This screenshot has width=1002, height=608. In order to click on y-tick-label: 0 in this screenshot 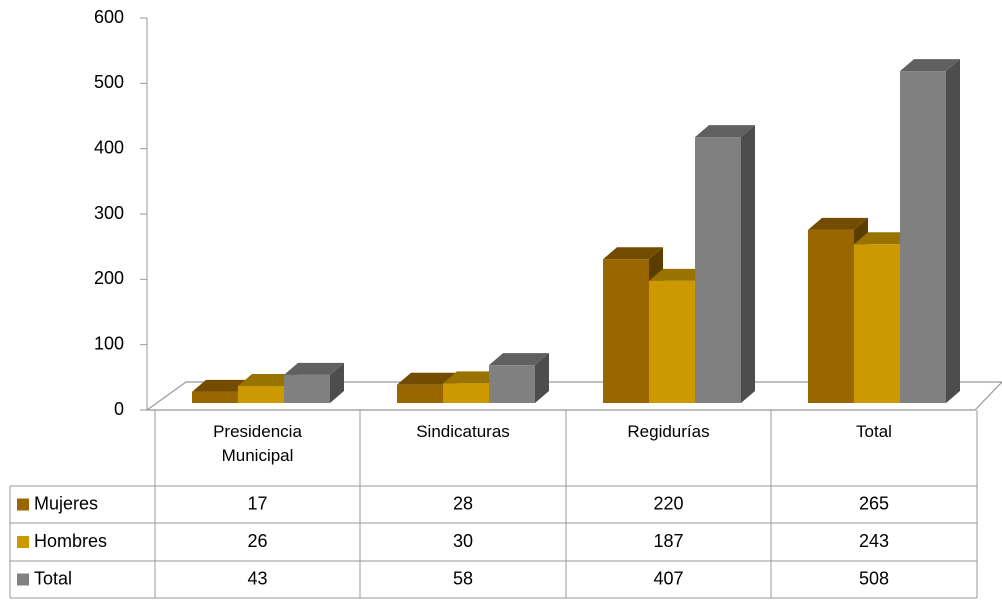, I will do `click(119, 409)`.